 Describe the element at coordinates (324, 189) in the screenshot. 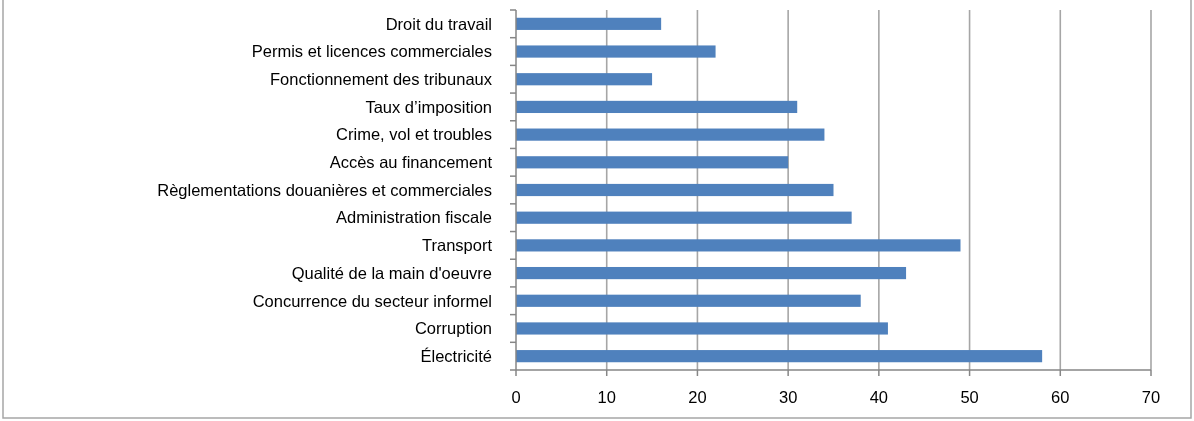

I see `y-tick-label: Règlementations douanières et commerciales` at that location.